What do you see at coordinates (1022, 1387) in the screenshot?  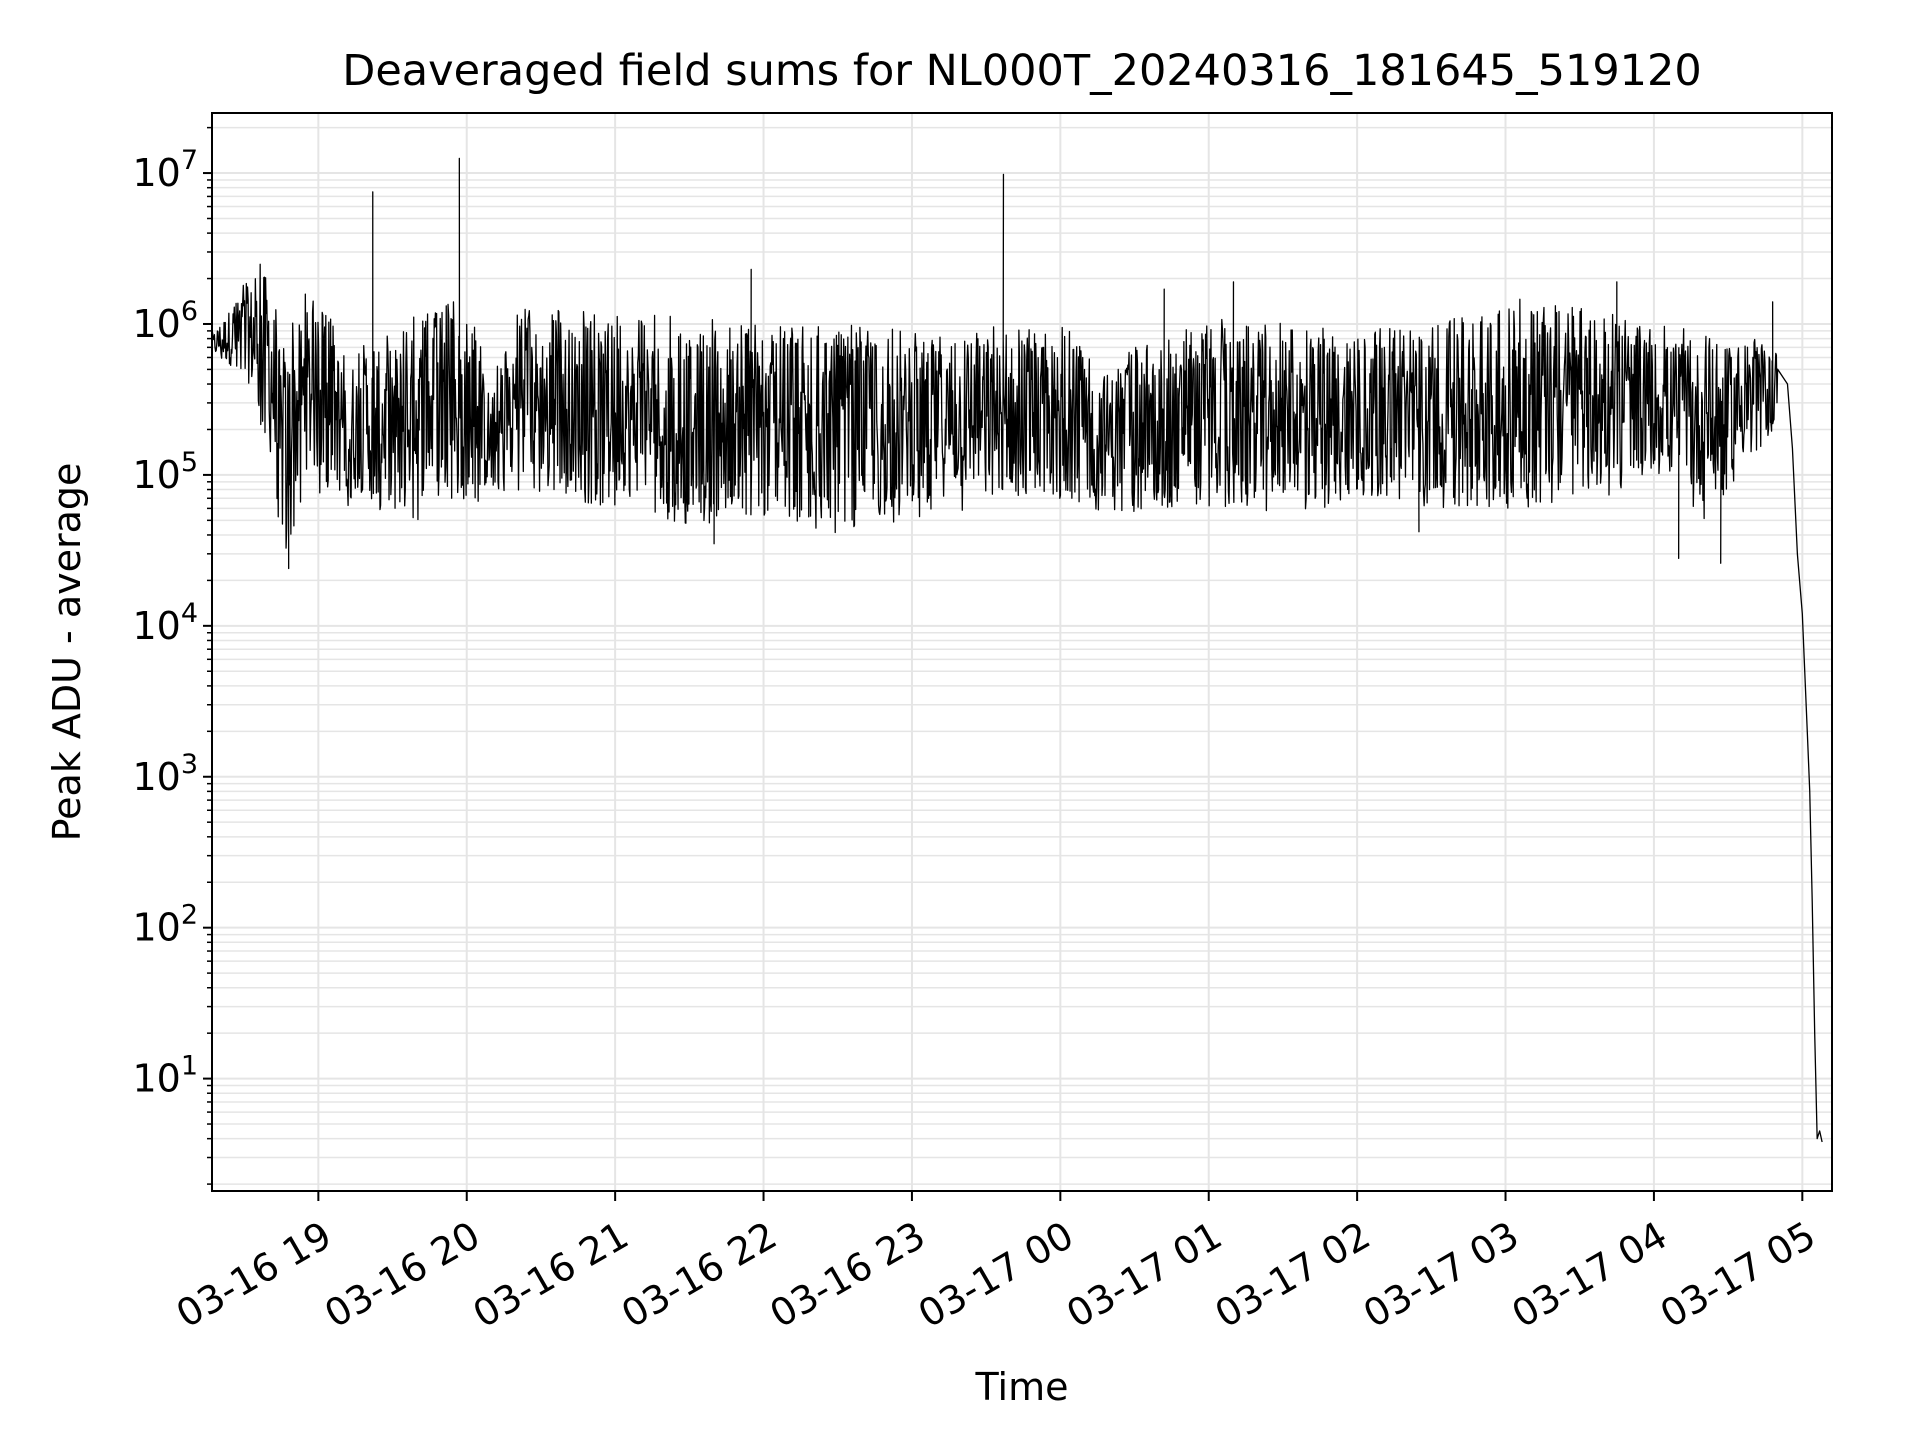 I see `x-axis-label: Time` at bounding box center [1022, 1387].